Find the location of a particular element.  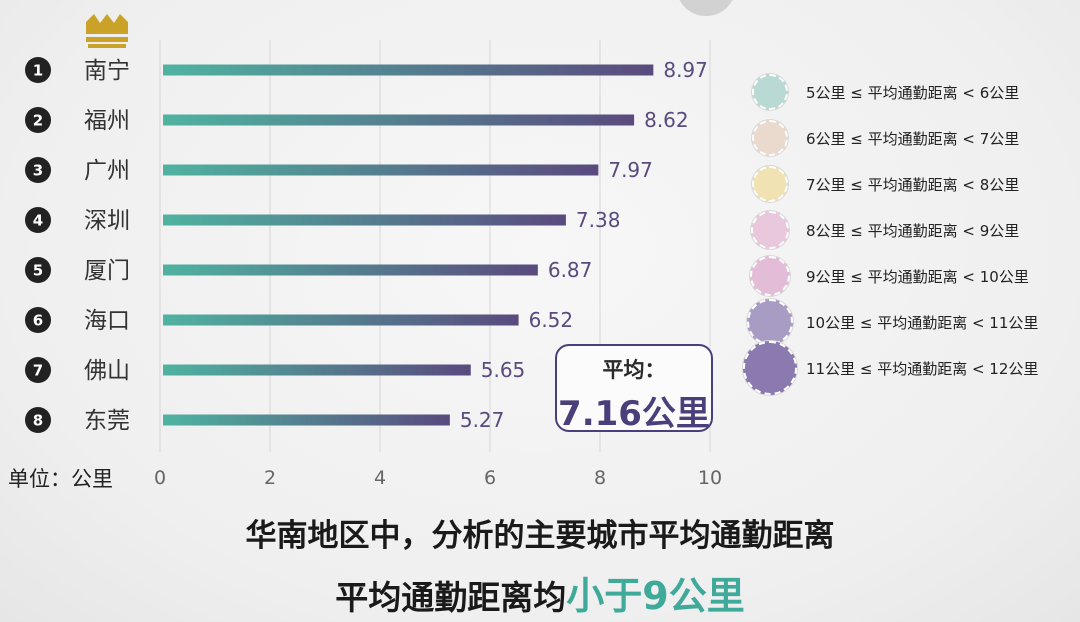

x-tick-label: 4 is located at coordinates (380, 478).